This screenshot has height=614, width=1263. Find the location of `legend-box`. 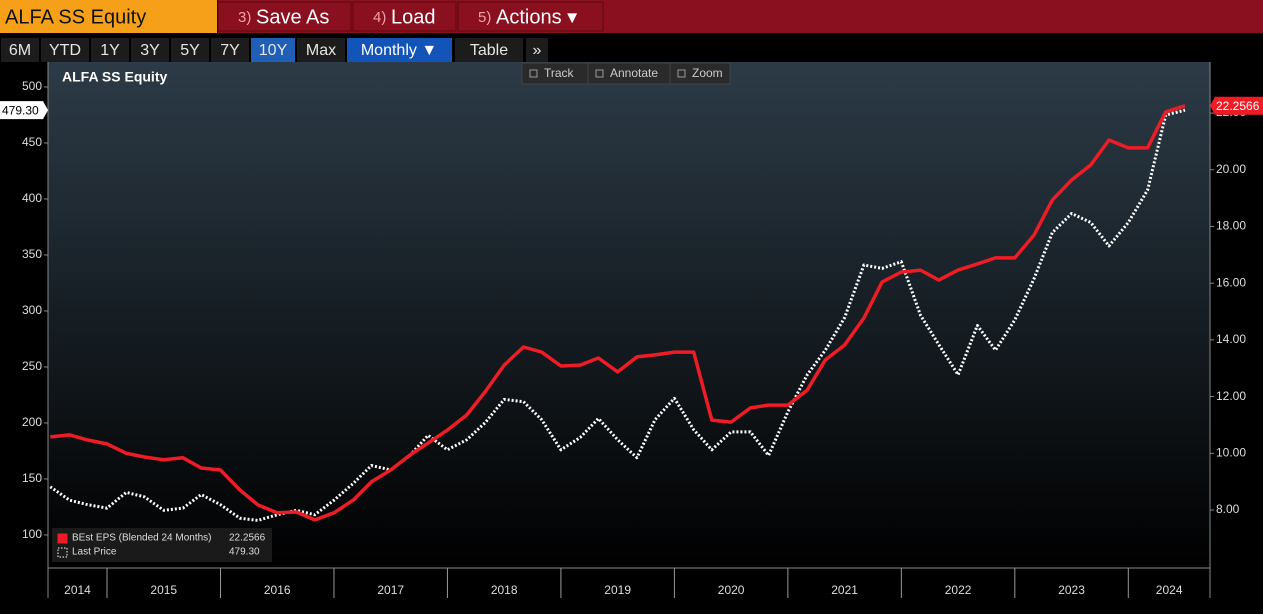

legend-box is located at coordinates (162, 545).